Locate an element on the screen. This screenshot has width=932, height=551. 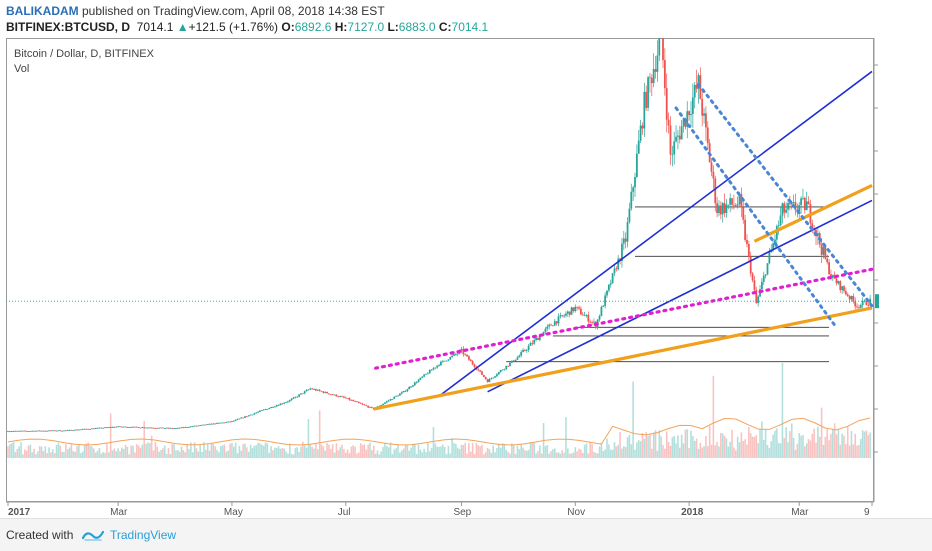
x-tick-label: Jul is located at coordinates (344, 512).